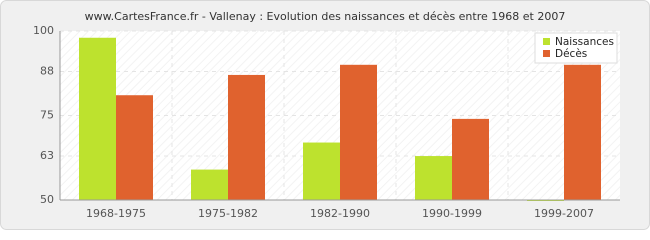 This screenshot has height=240, width=650. What do you see at coordinates (116, 213) in the screenshot?
I see `x-tick-label: 1968-1975` at bounding box center [116, 213].